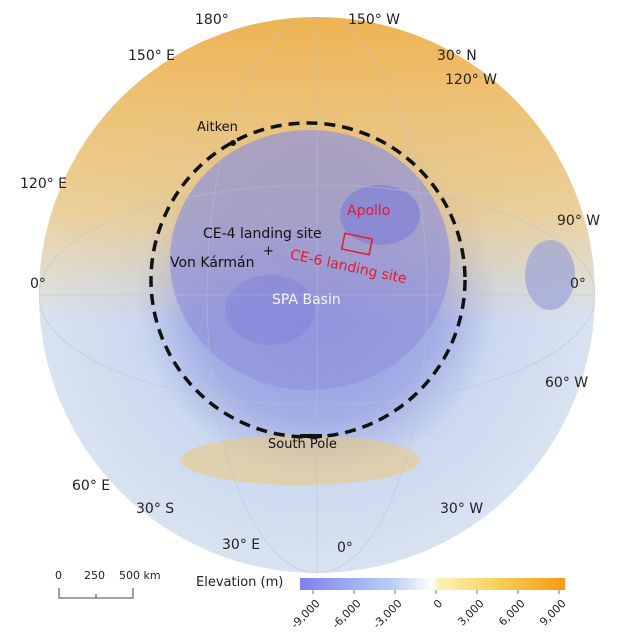 This screenshot has height=640, width=640. Describe the element at coordinates (567, 383) in the screenshot. I see `label-60w: 60° W` at that location.